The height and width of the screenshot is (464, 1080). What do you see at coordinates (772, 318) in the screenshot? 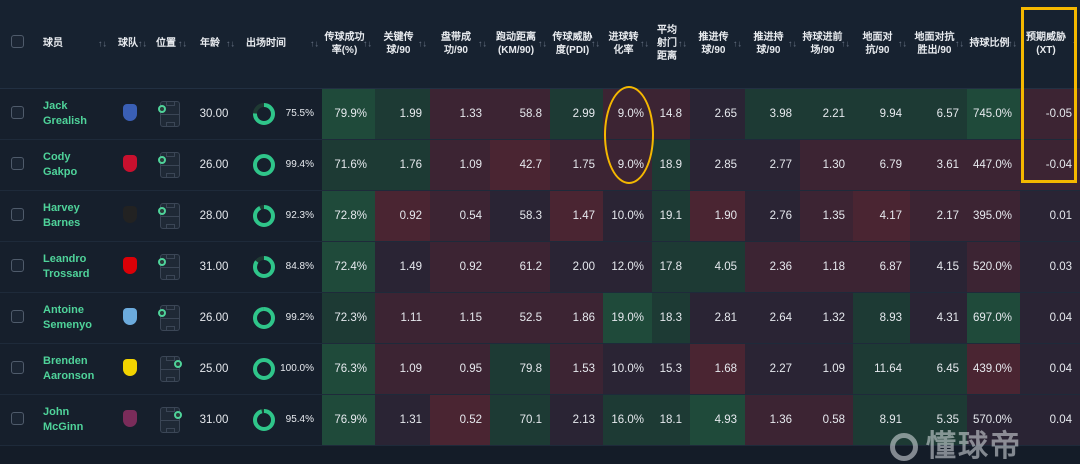
I see `stat-pc: 2.64` at bounding box center [772, 318].